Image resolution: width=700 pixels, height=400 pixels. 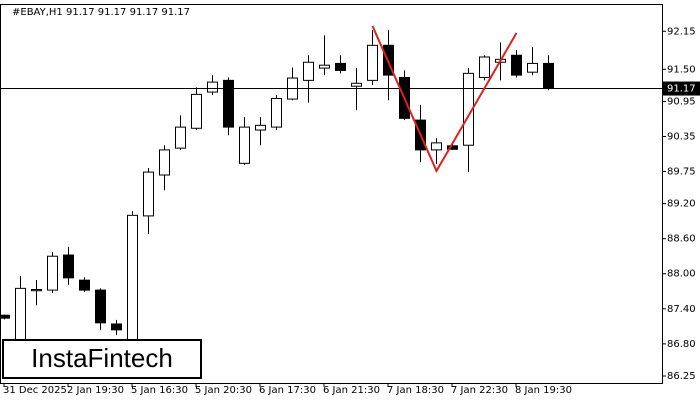 I want to click on y-tick-label: 89.20, so click(x=681, y=204).